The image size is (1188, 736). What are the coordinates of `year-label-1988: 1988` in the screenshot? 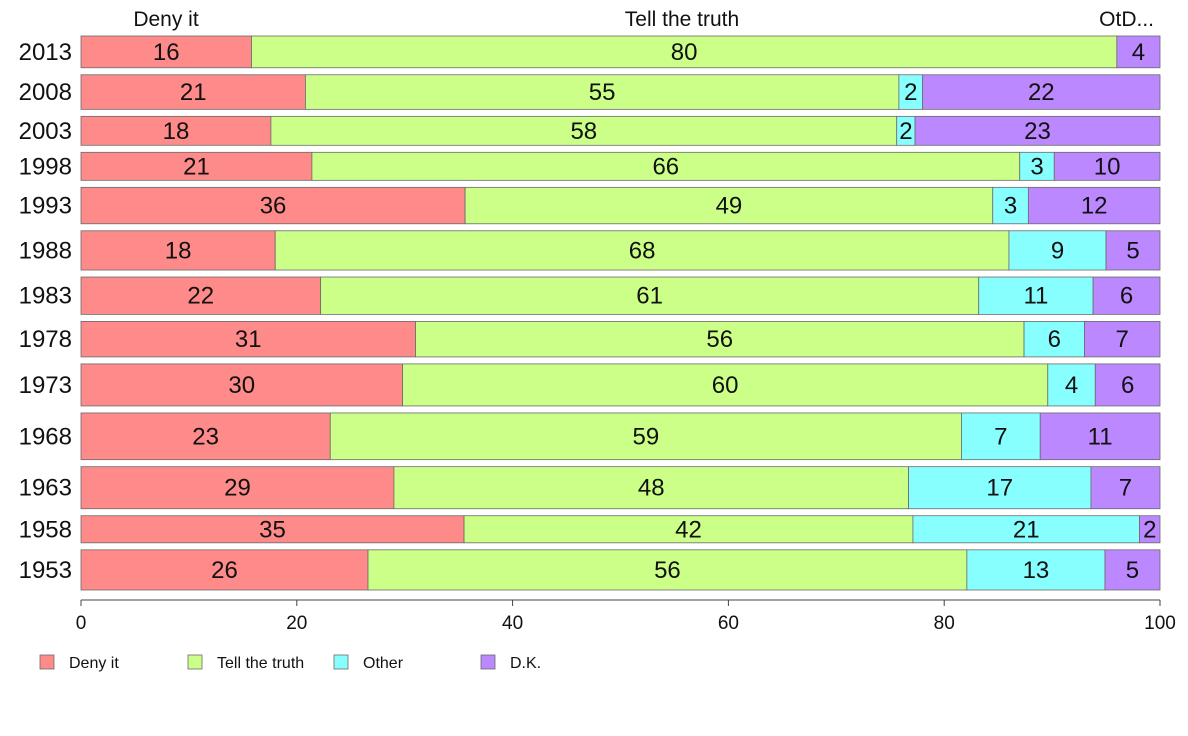 It's located at (45, 250).